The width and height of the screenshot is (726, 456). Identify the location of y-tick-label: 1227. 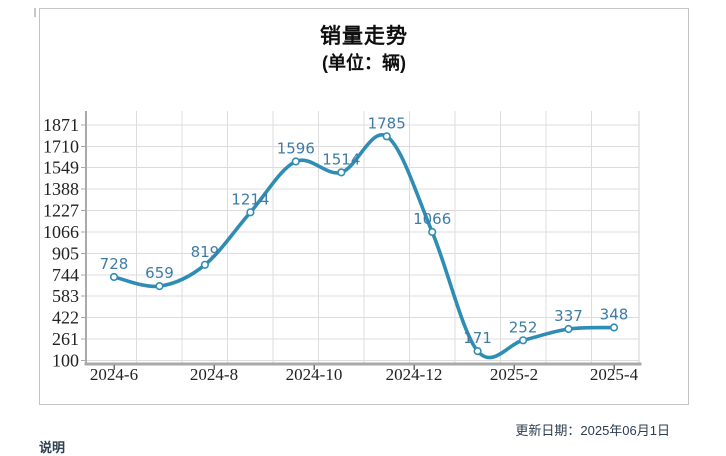
(61, 211).